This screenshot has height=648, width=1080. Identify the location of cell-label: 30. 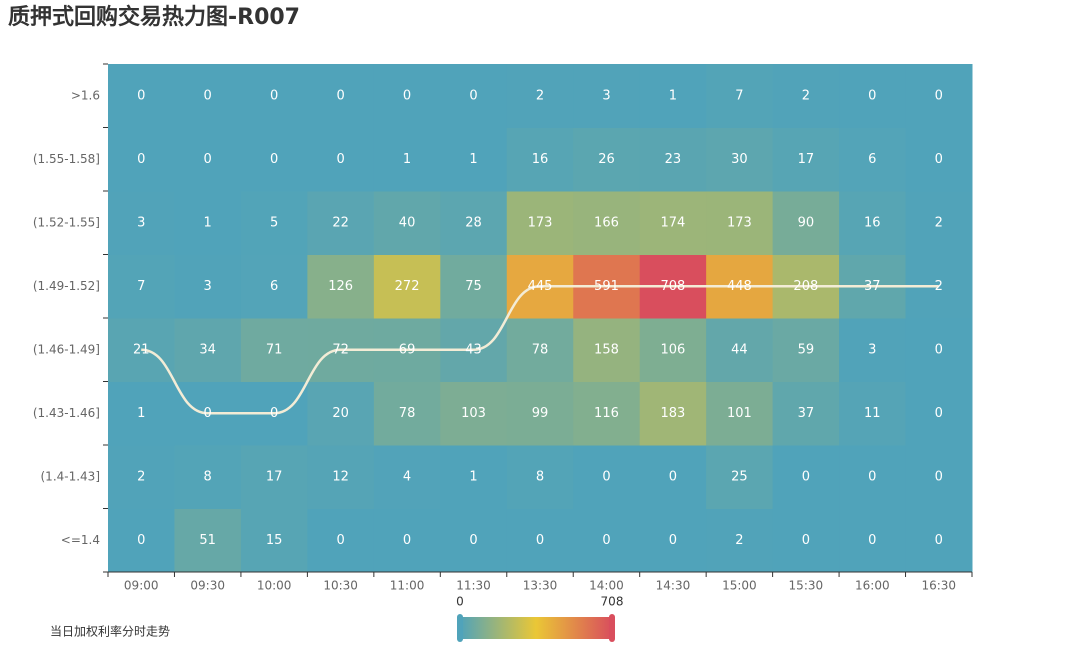
(739, 159).